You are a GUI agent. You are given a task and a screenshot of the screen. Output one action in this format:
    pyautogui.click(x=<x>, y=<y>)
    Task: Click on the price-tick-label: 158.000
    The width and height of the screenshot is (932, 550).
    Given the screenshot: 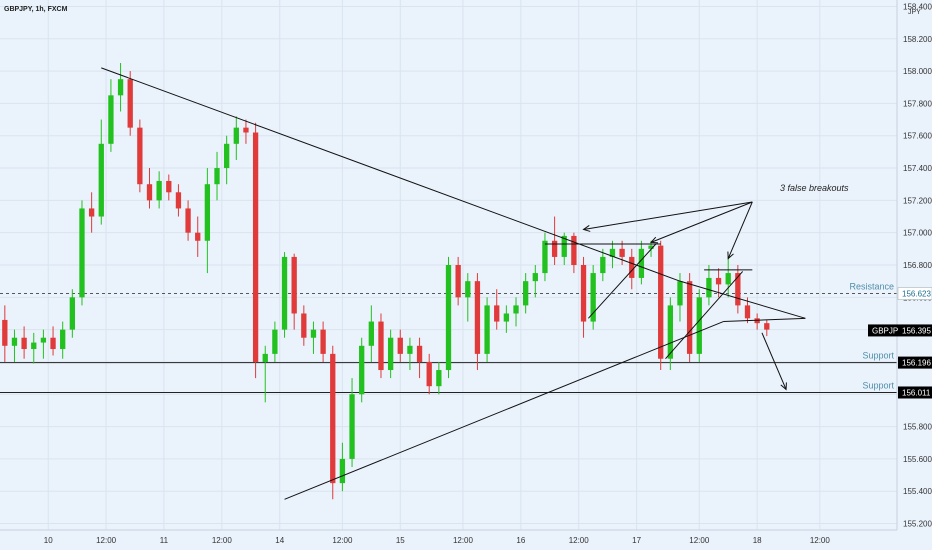 What is the action you would take?
    pyautogui.click(x=917, y=71)
    